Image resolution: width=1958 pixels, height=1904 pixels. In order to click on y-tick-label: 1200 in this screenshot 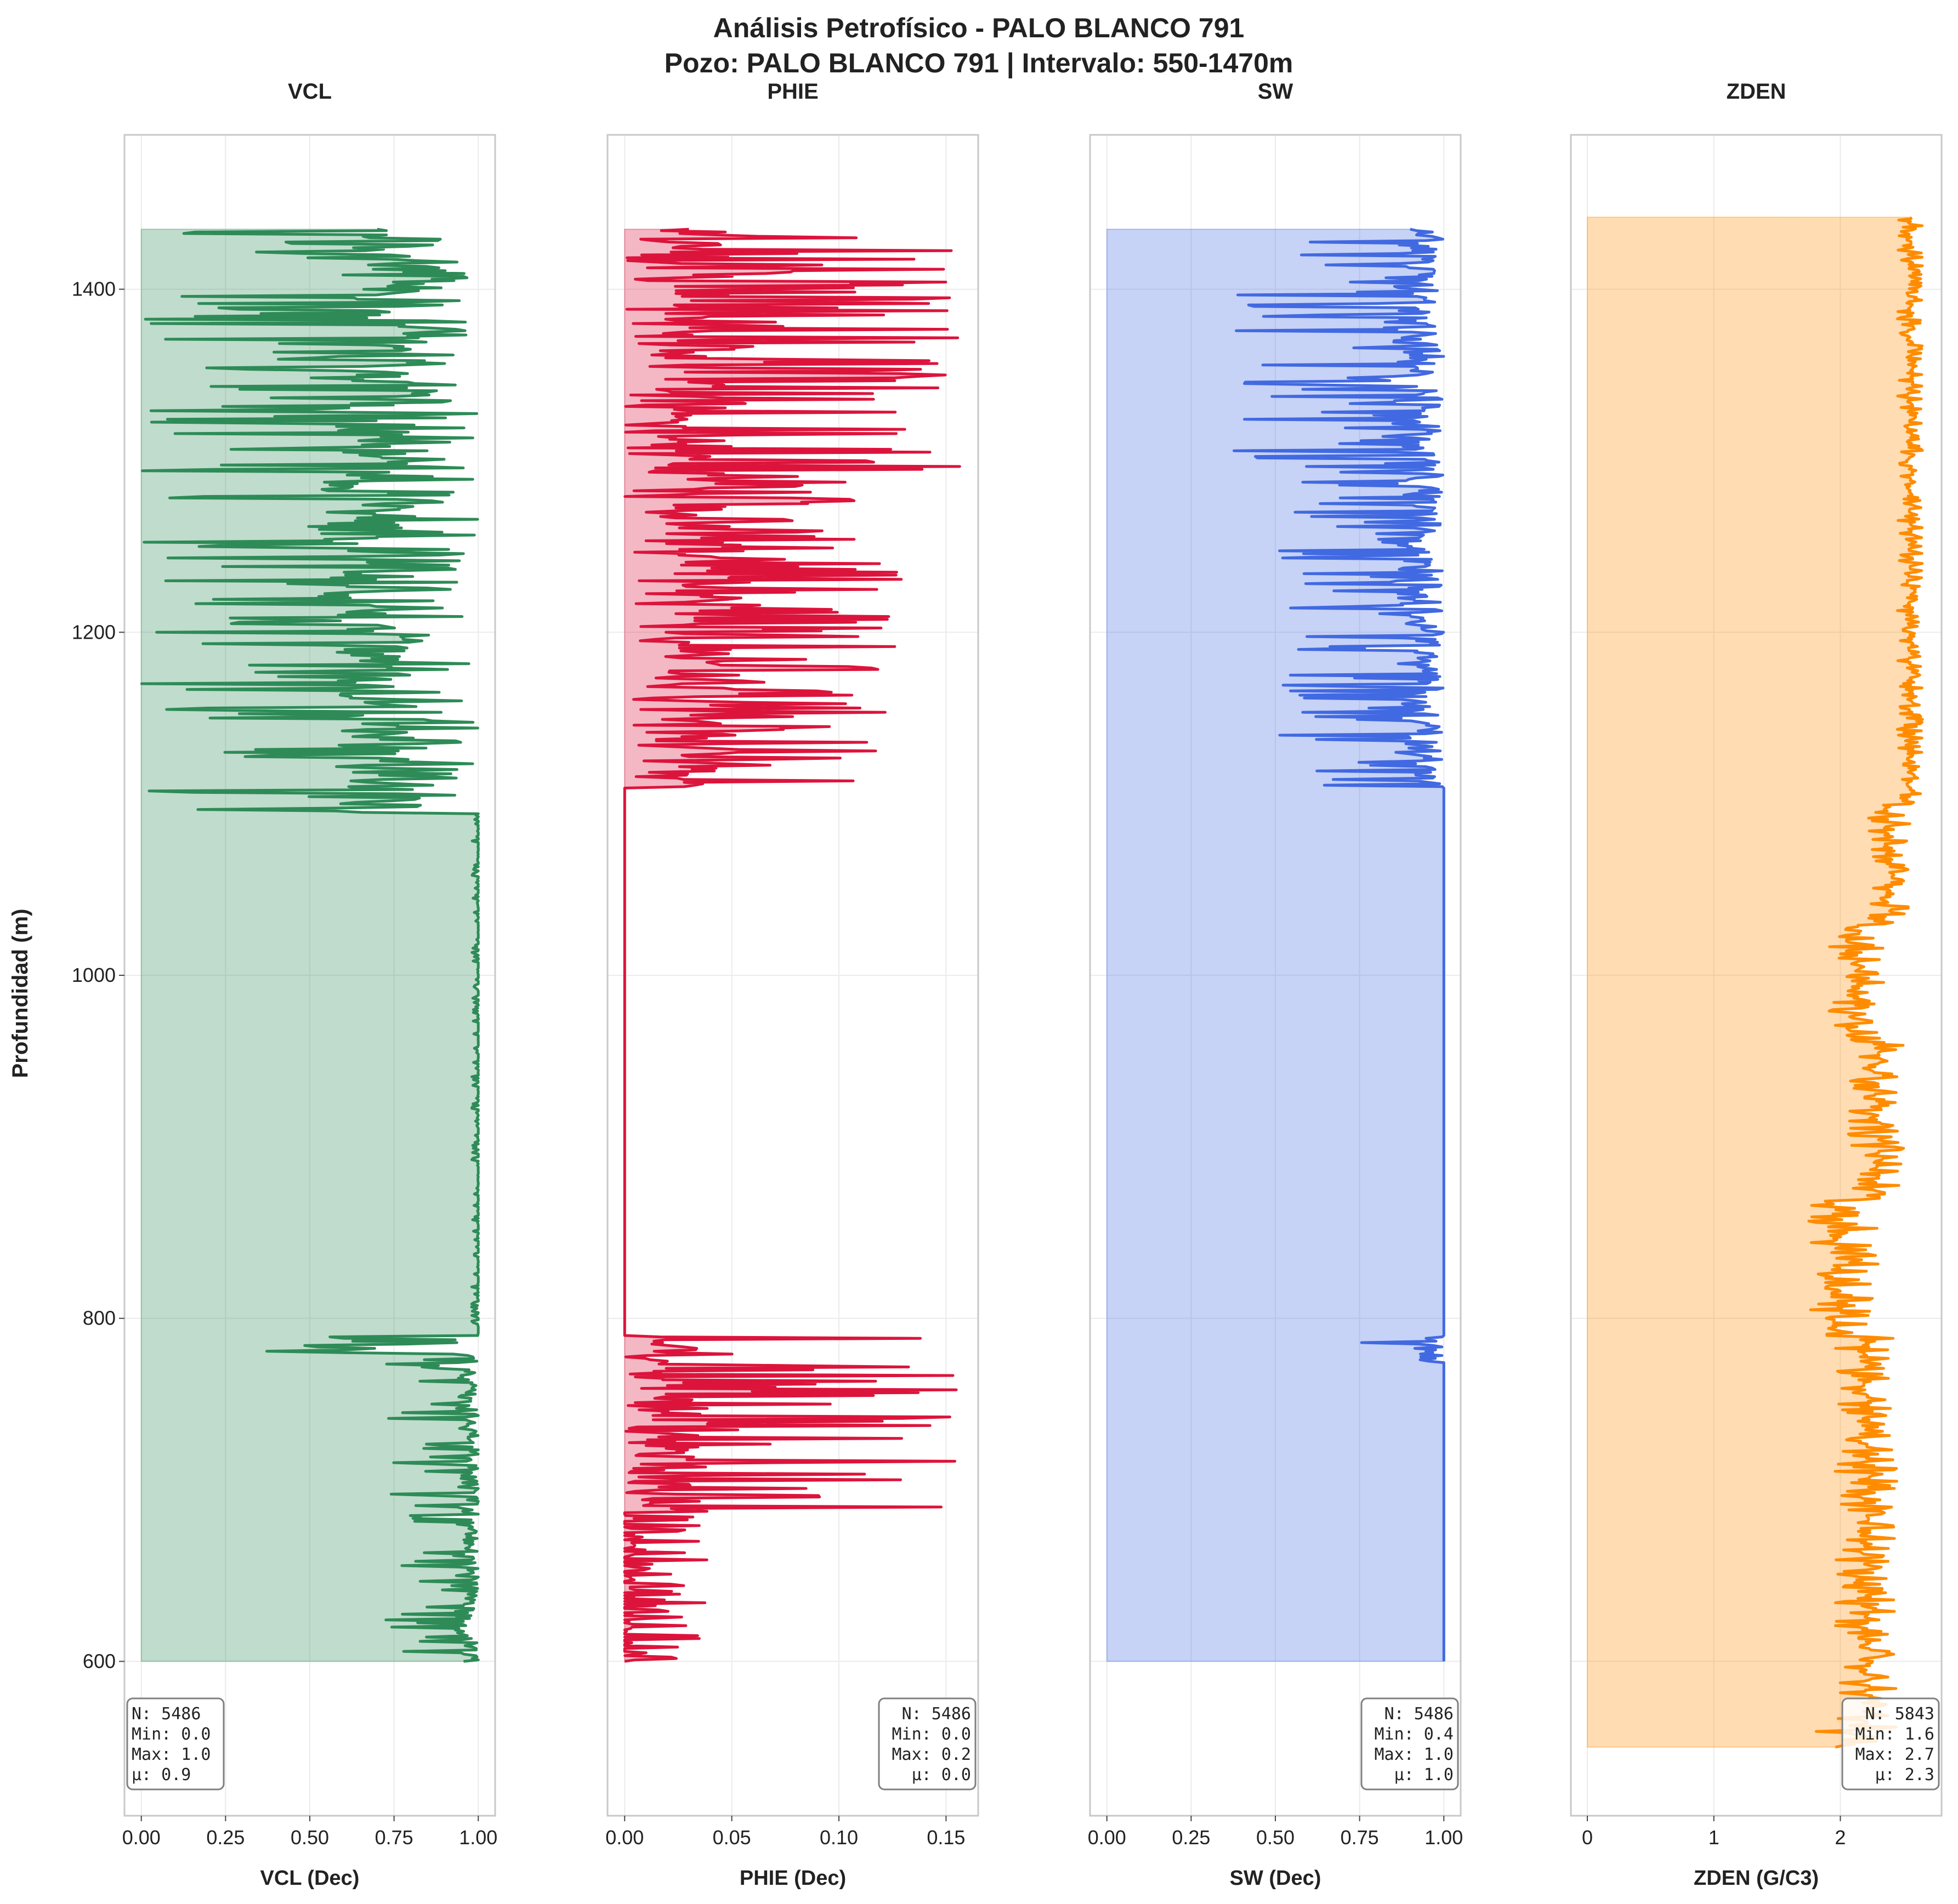, I will do `click(94, 632)`.